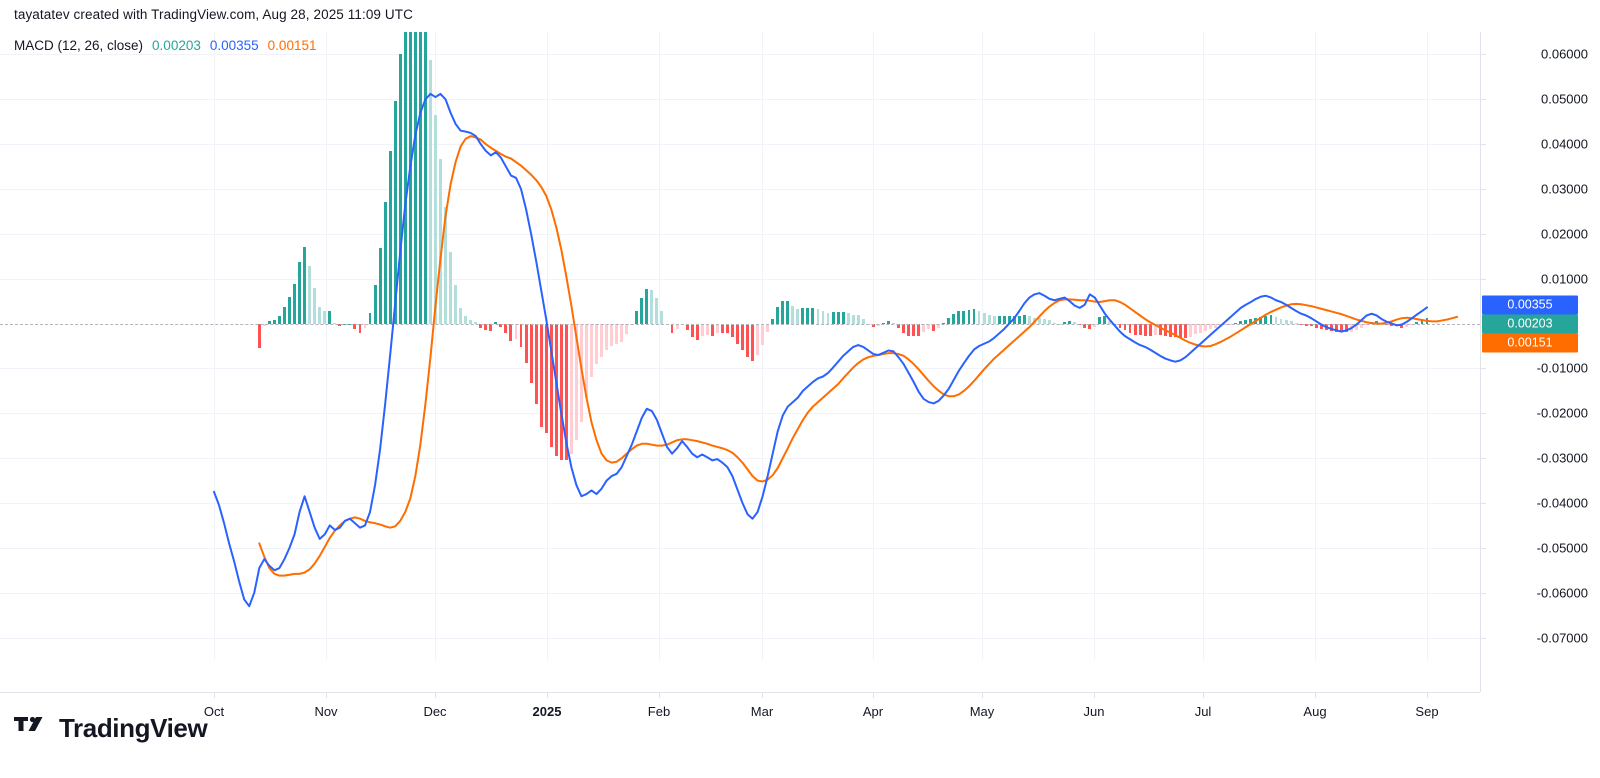 The width and height of the screenshot is (1600, 778). What do you see at coordinates (292, 45) in the screenshot?
I see `legend-value-signal: 0.00151` at bounding box center [292, 45].